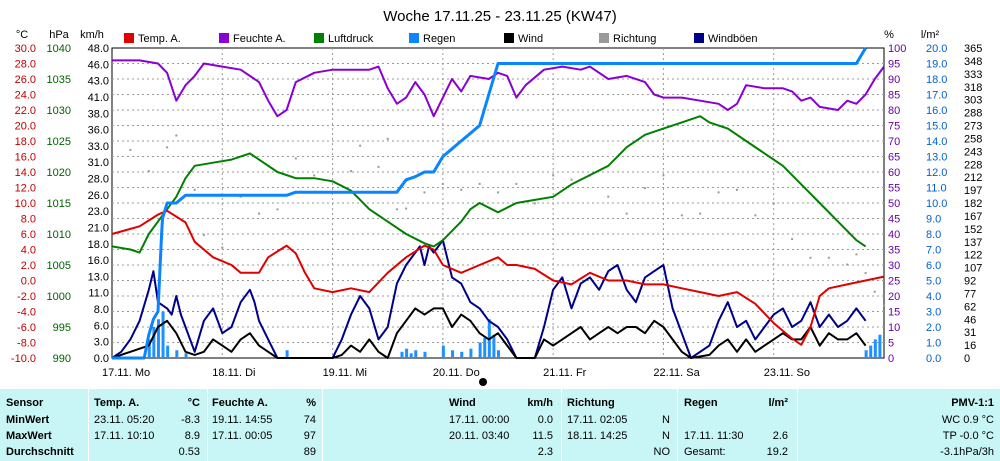  What do you see at coordinates (666, 420) in the screenshot?
I see `dir-min: N` at bounding box center [666, 420].